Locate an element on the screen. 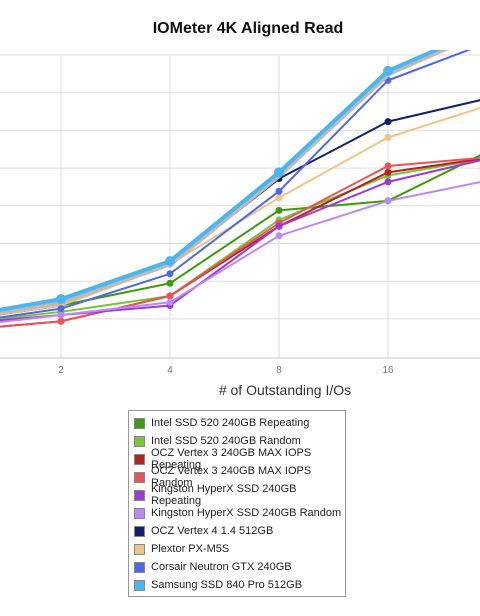  legend-item: Samsung SSD 840 Pro 512GB is located at coordinates (237, 585).